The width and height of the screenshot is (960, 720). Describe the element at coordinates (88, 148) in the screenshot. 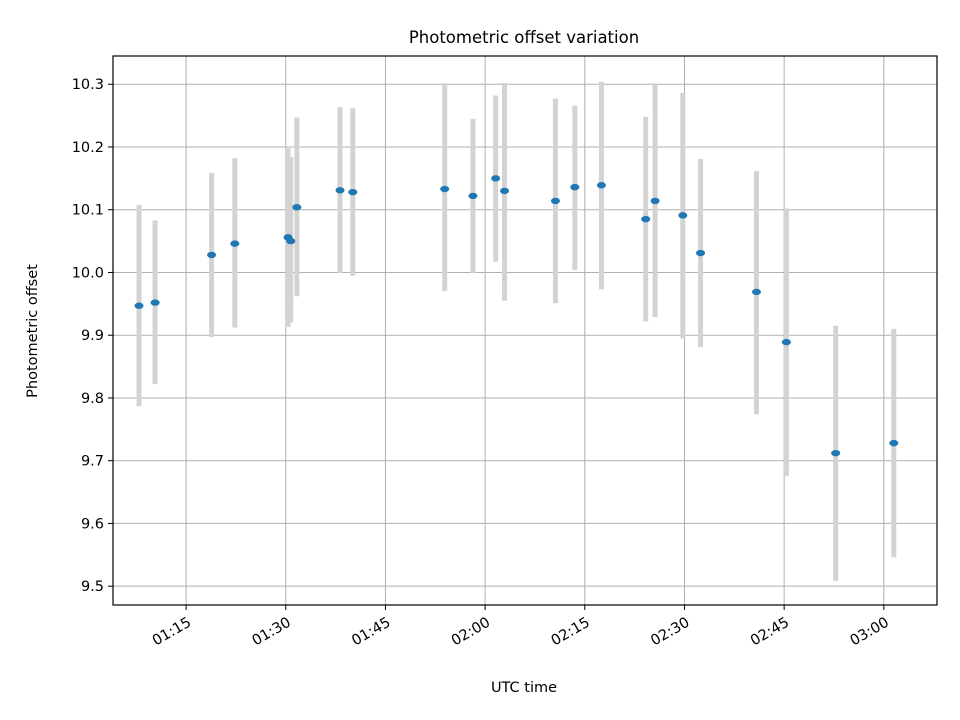

I see `y-tick-label: 10.2` at that location.